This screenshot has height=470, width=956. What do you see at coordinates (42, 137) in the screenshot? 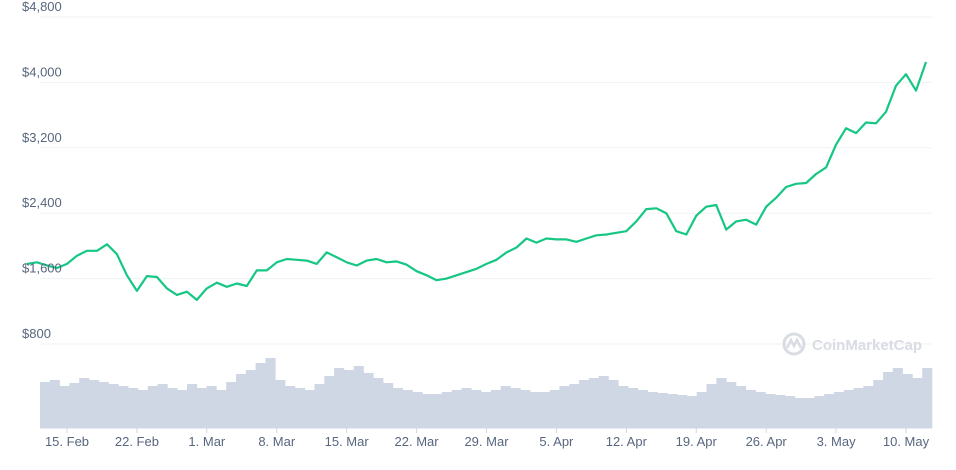
I see `y-tick-label: $3,200` at bounding box center [42, 137].